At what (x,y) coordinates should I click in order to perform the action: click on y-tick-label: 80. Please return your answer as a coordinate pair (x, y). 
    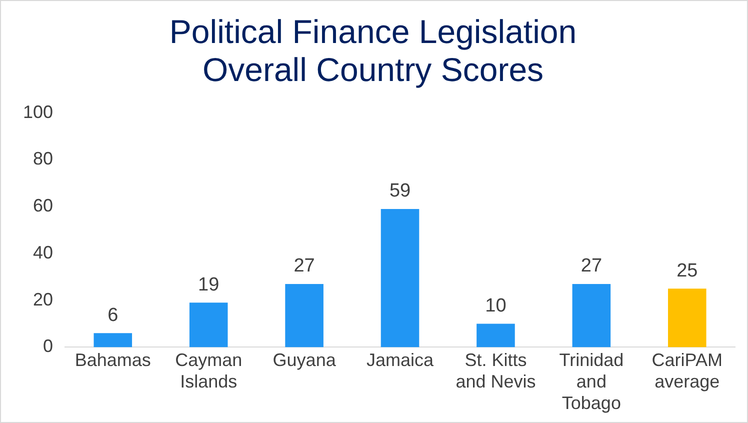
    Looking at the image, I should click on (43, 158).